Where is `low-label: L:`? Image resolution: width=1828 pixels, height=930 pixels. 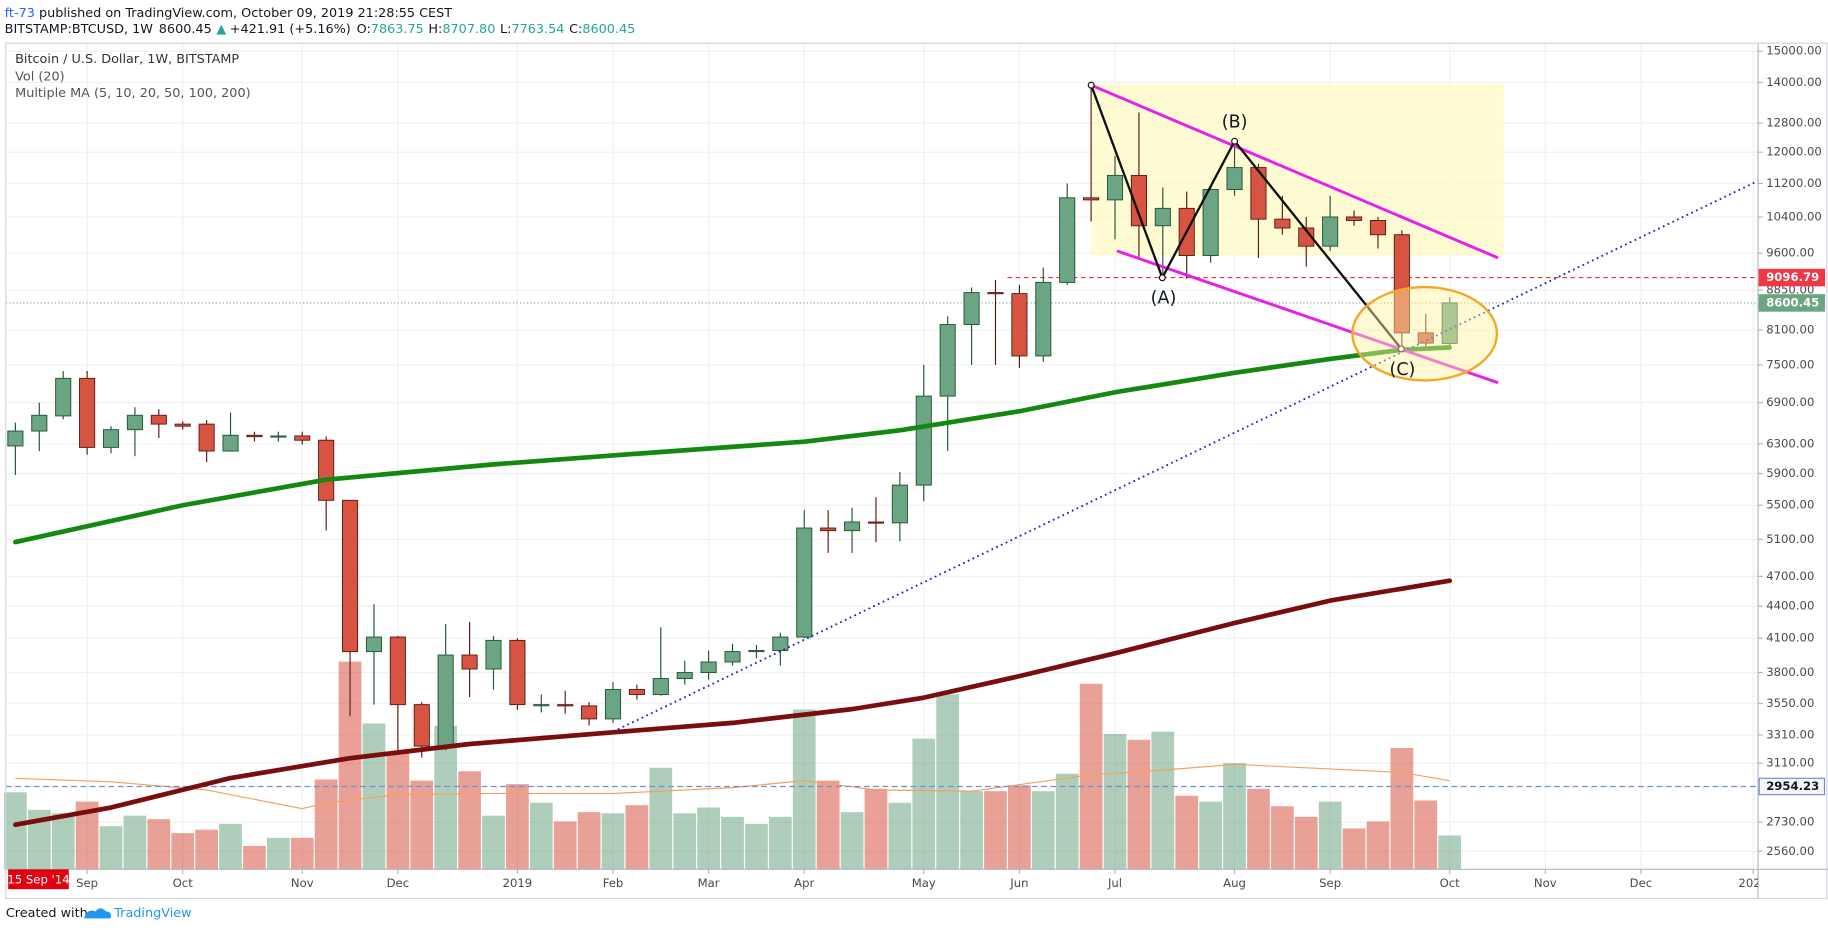
low-label: L: is located at coordinates (505, 29).